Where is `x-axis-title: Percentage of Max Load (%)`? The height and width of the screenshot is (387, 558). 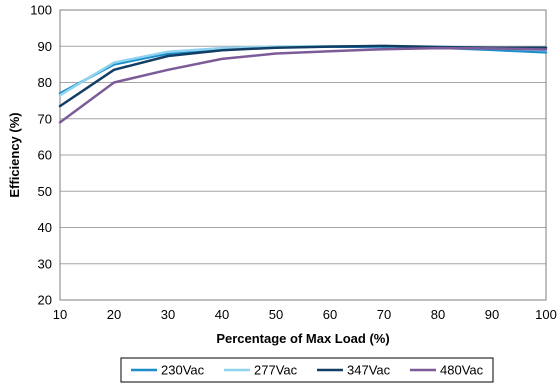 x-axis-title: Percentage of Max Load (%) is located at coordinates (302, 338).